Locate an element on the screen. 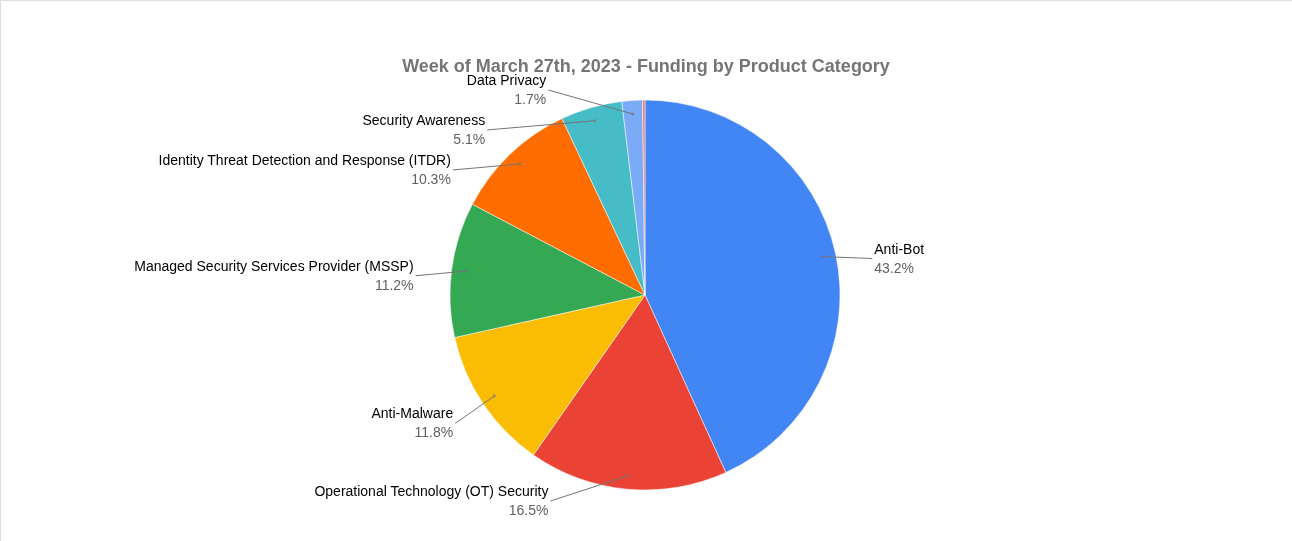  slice-label: Managed Security Services Provider (MSSP) is located at coordinates (274, 265).